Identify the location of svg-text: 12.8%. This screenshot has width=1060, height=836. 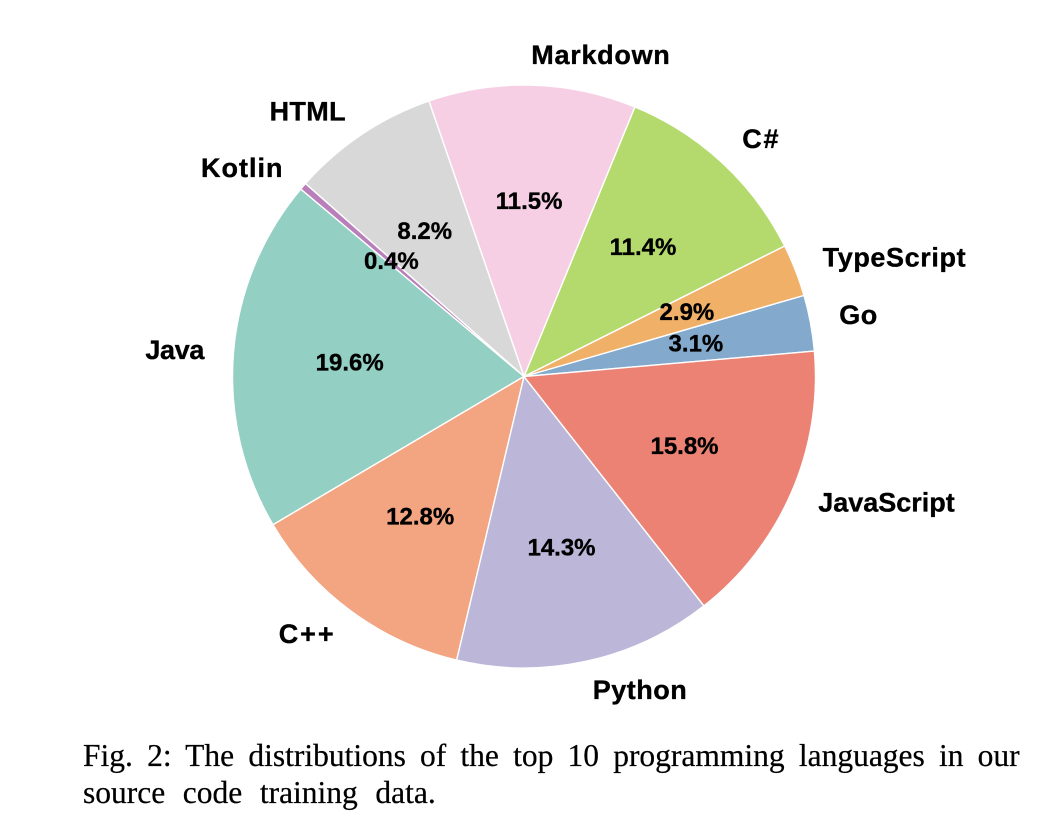
(420, 517).